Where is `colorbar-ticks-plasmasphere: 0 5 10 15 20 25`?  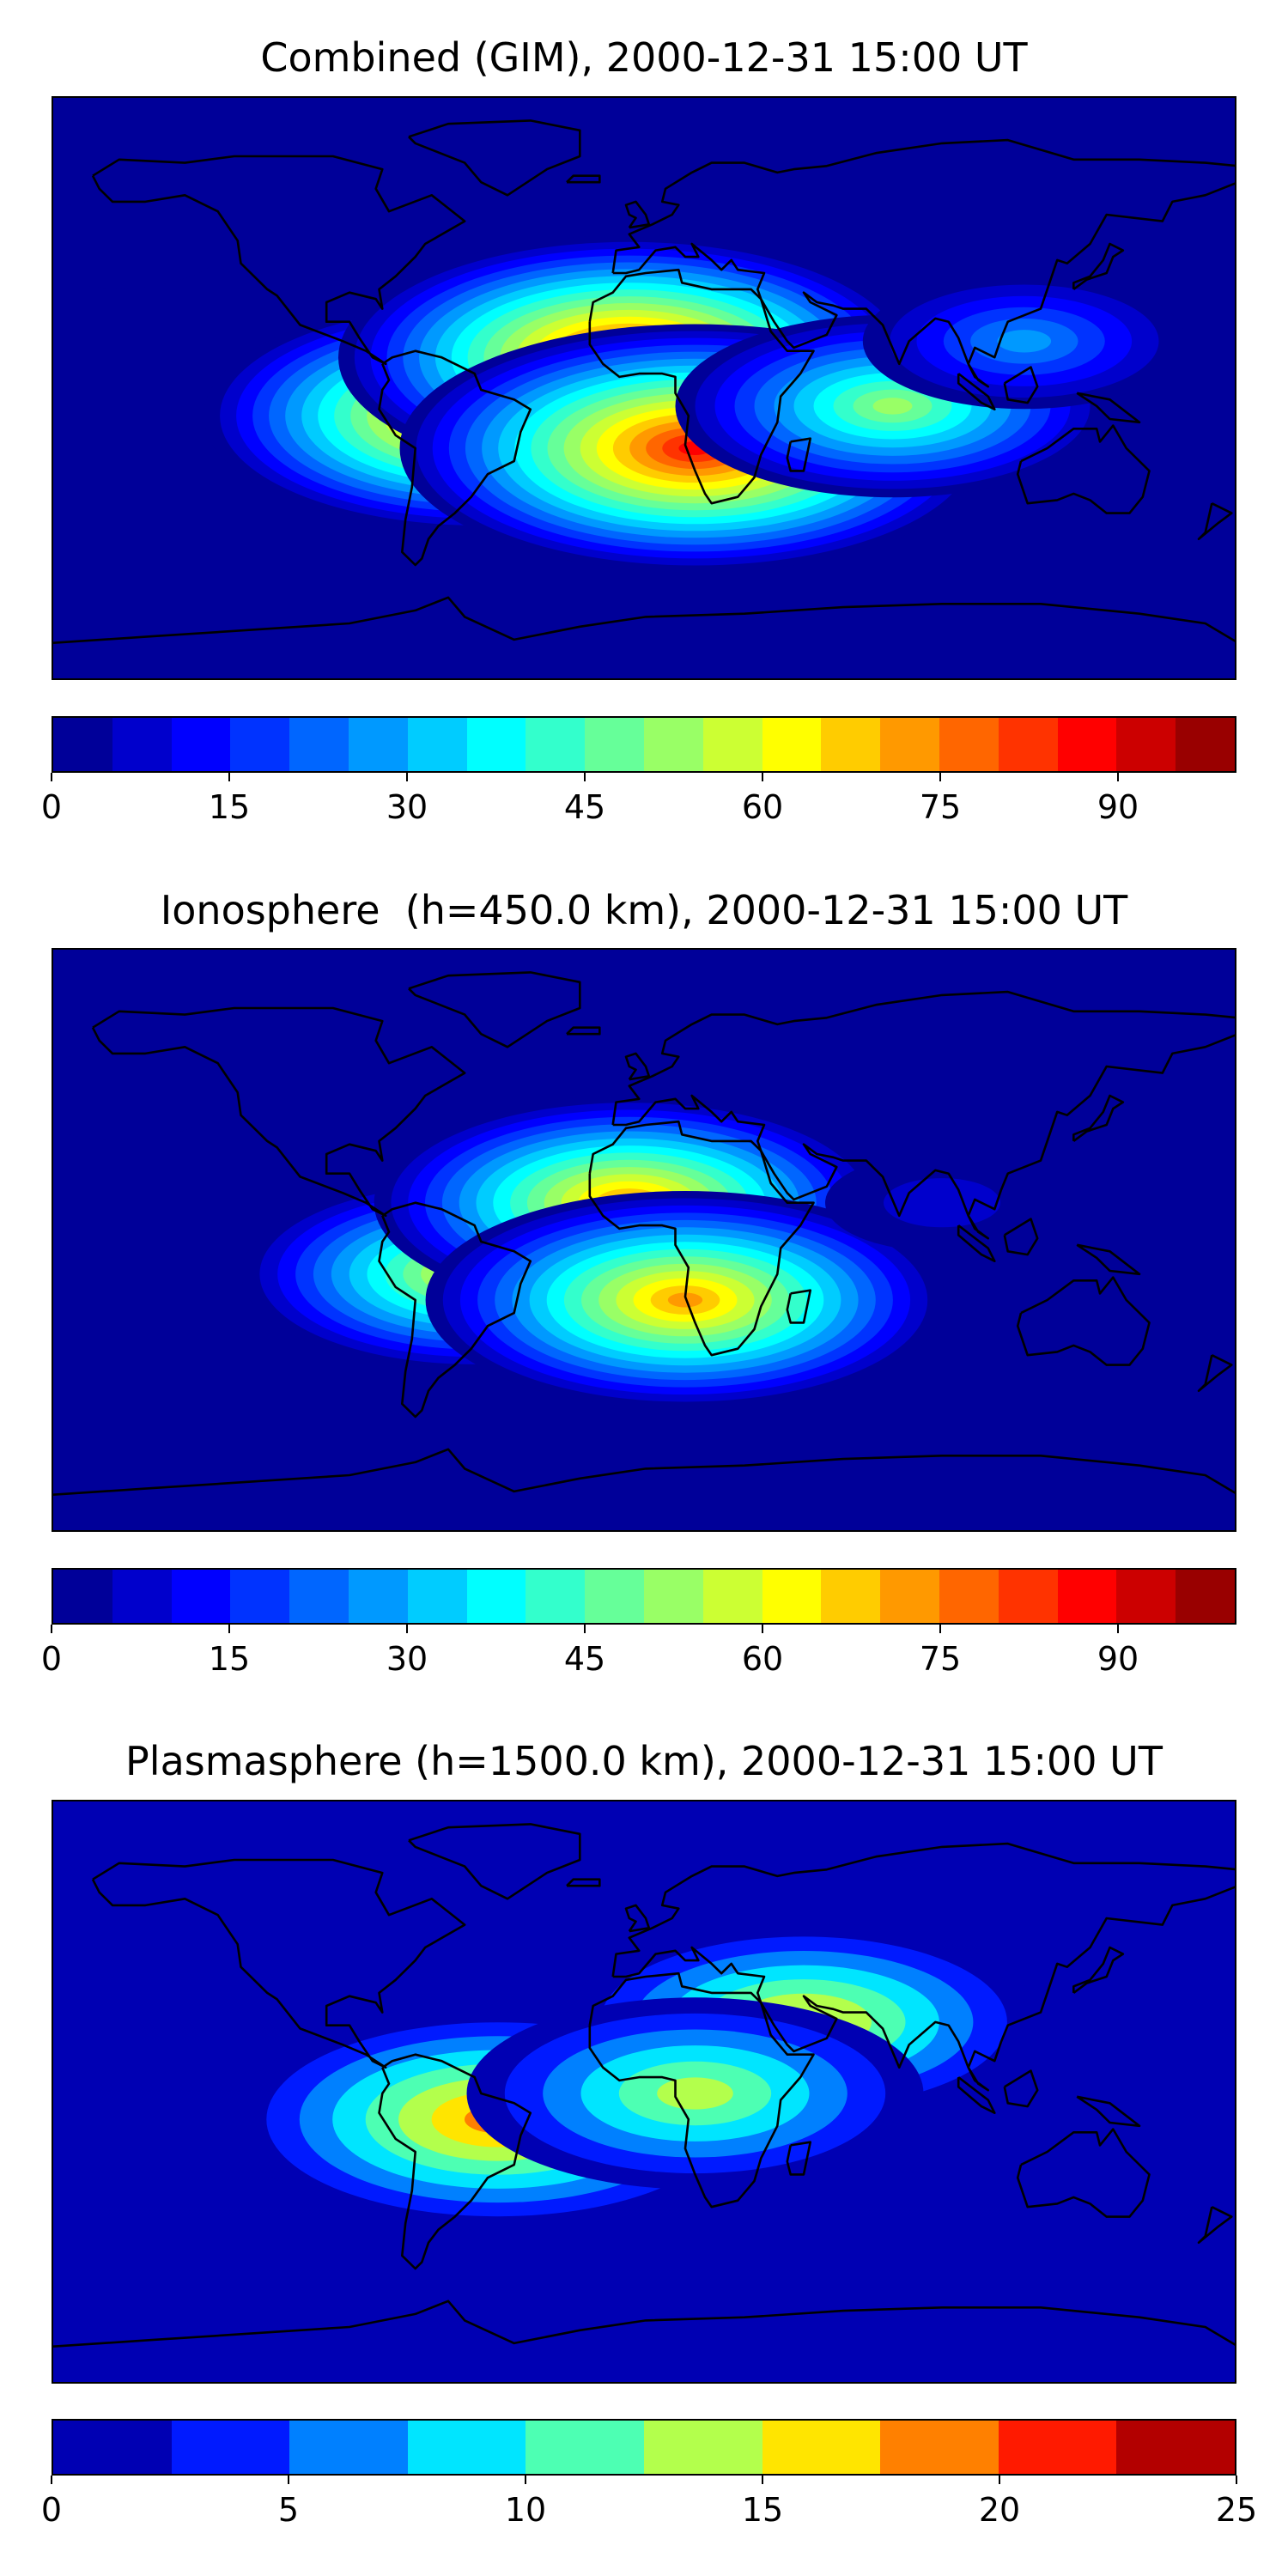
colorbar-ticks-plasmasphere: 0 5 10 15 20 25 is located at coordinates (649, 2502).